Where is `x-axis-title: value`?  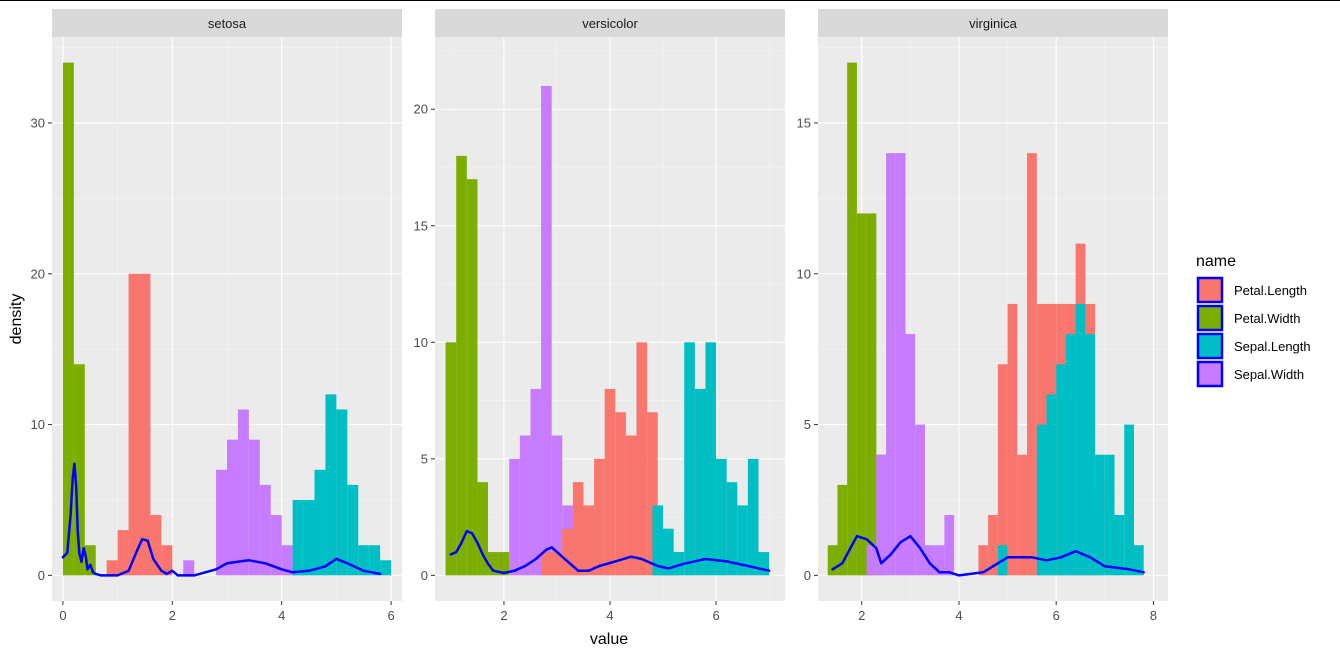 x-axis-title: value is located at coordinates (609, 639).